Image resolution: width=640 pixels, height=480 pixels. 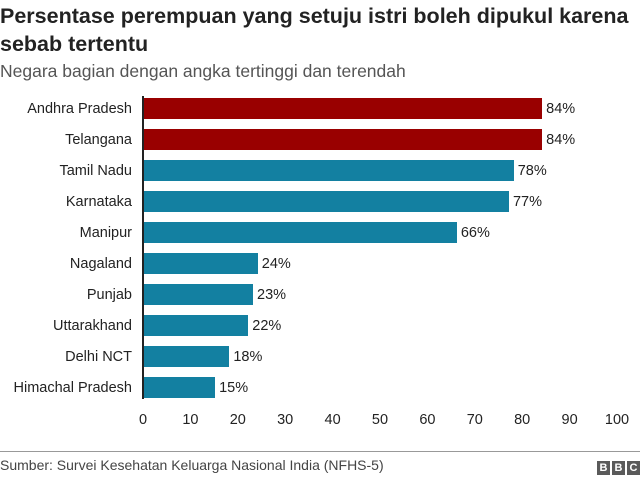 What do you see at coordinates (92, 326) in the screenshot?
I see `category-label: Uttarakhand` at bounding box center [92, 326].